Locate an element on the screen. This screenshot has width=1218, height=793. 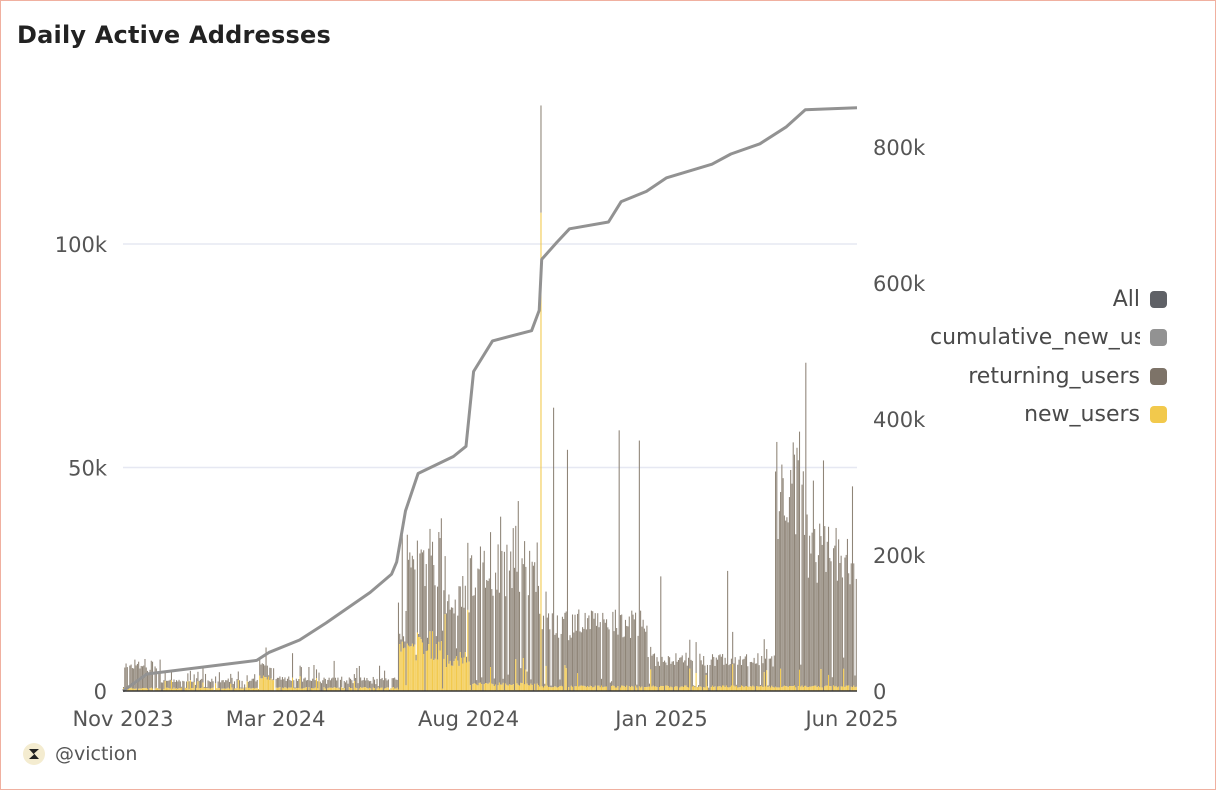
legend-item-cumulative-new-users: cumulative_new_users is located at coordinates (1048, 337).